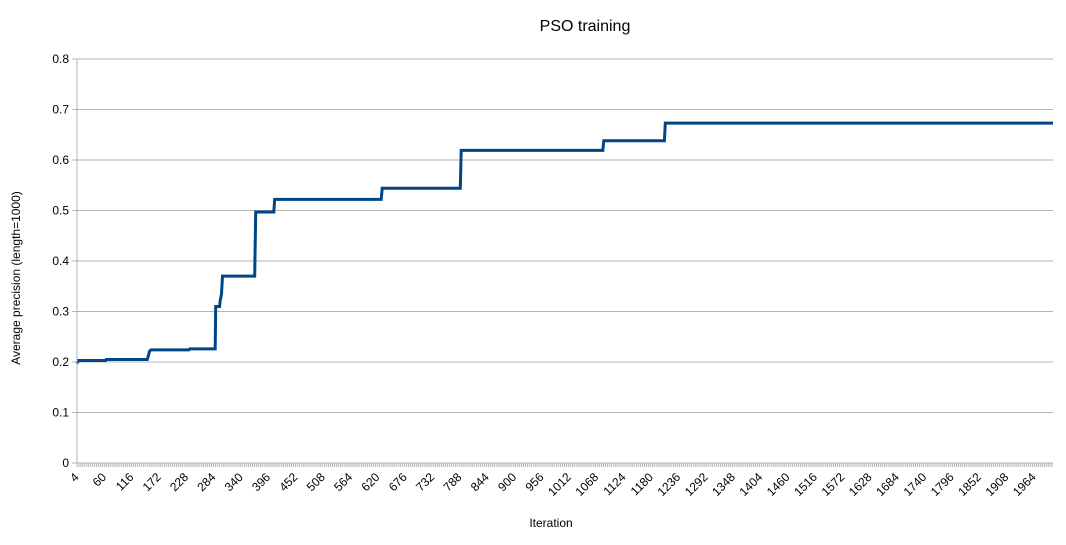 The image size is (1066, 545). I want to click on x-tick-label: 60, so click(100, 480).